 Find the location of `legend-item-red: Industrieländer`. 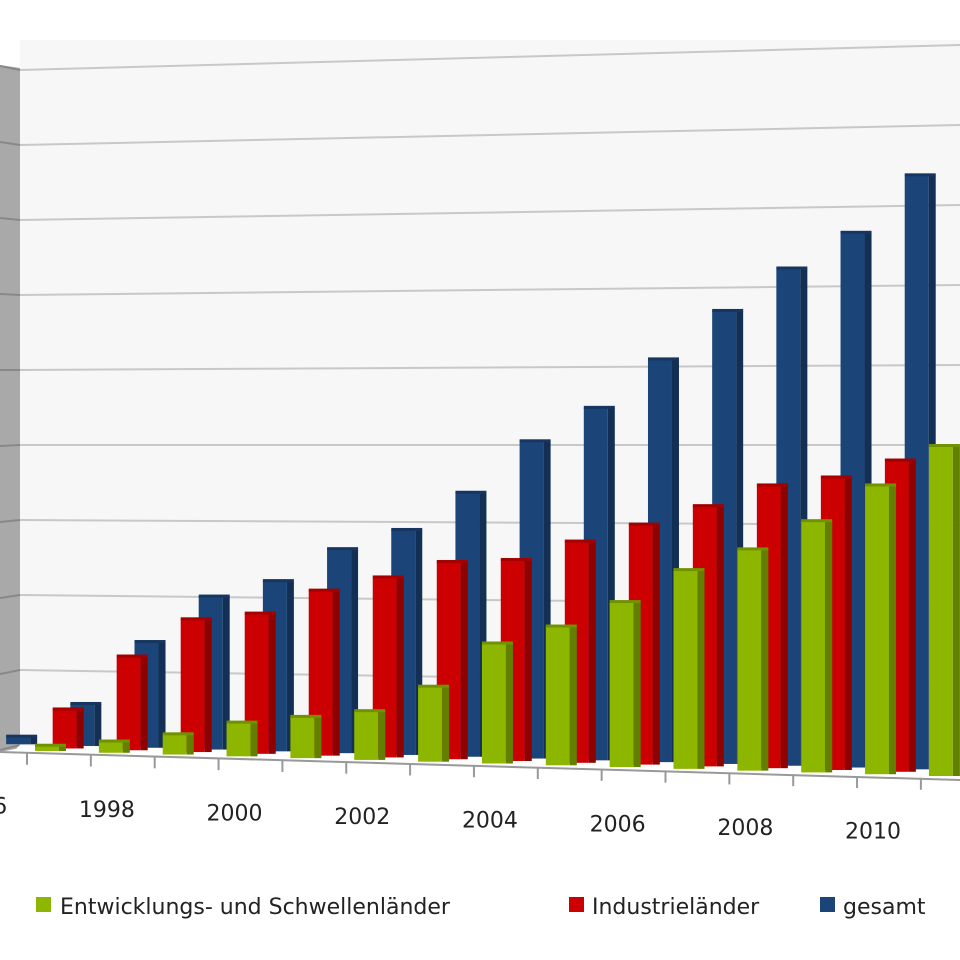

legend-item-red: Industrieländer is located at coordinates (664, 907).